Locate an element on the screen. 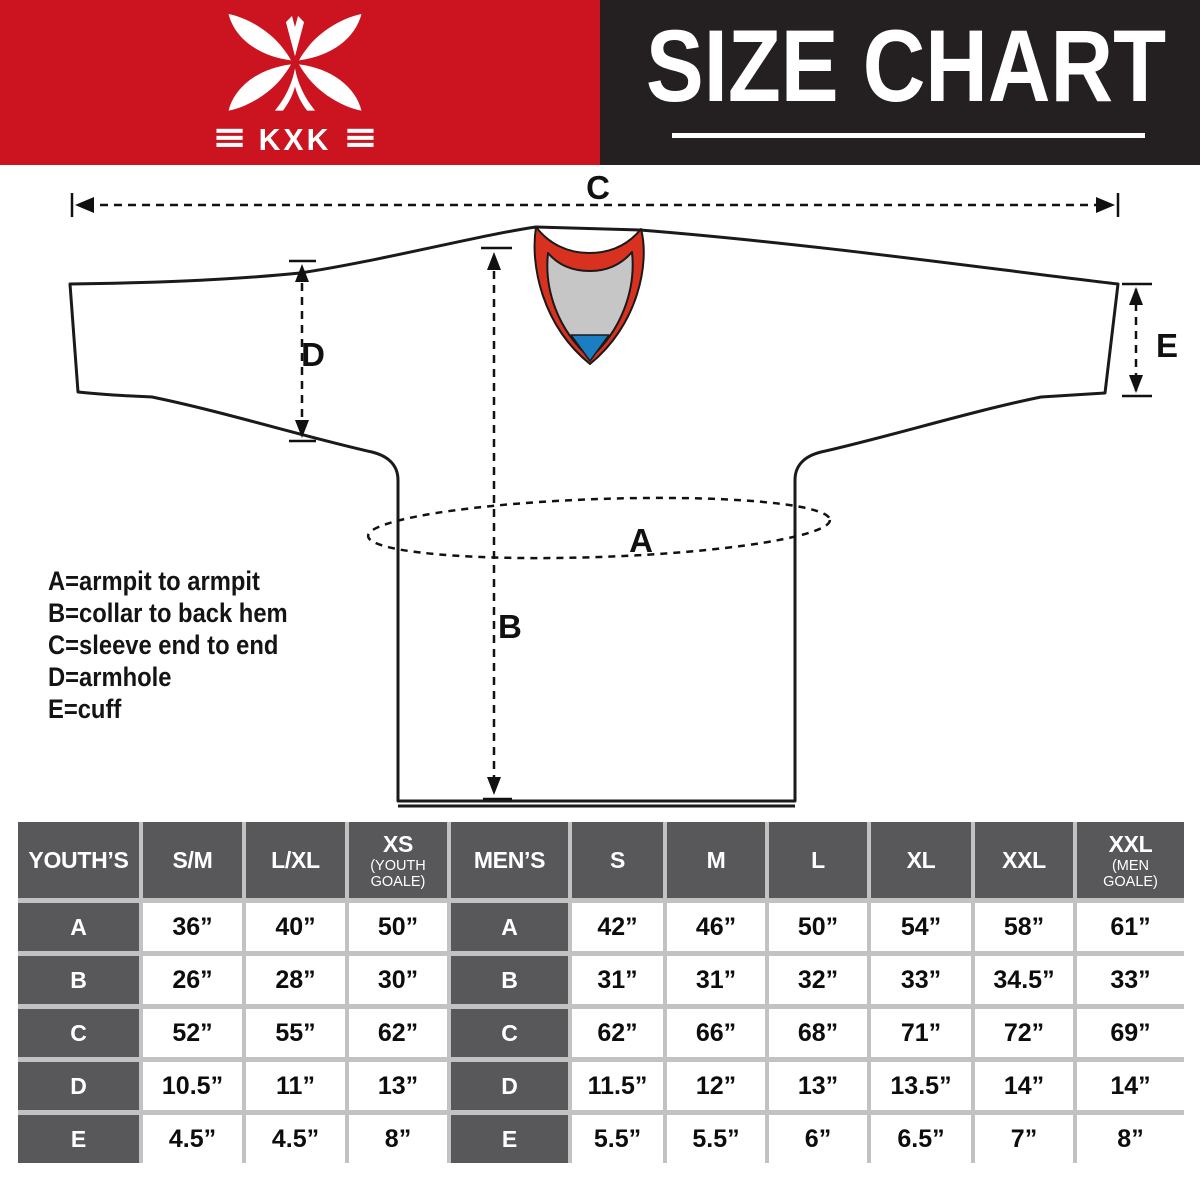 Image resolution: width=1200 pixels, height=1200 pixels. size-value-cell: 69” is located at coordinates (1130, 1033).